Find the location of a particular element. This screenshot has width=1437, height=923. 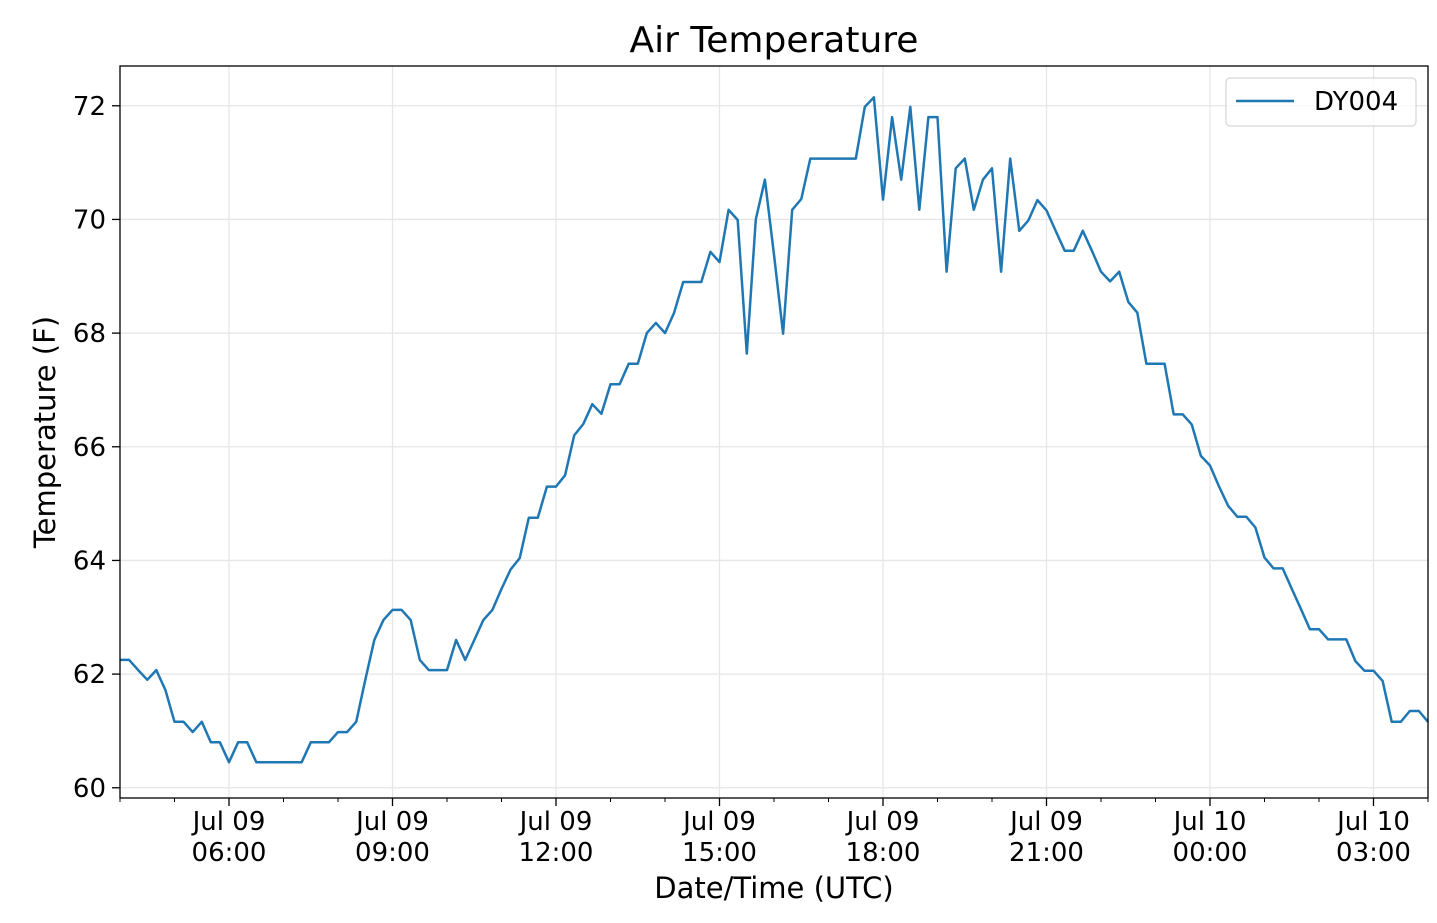

x-tick-label-time: 12:00 is located at coordinates (556, 853).